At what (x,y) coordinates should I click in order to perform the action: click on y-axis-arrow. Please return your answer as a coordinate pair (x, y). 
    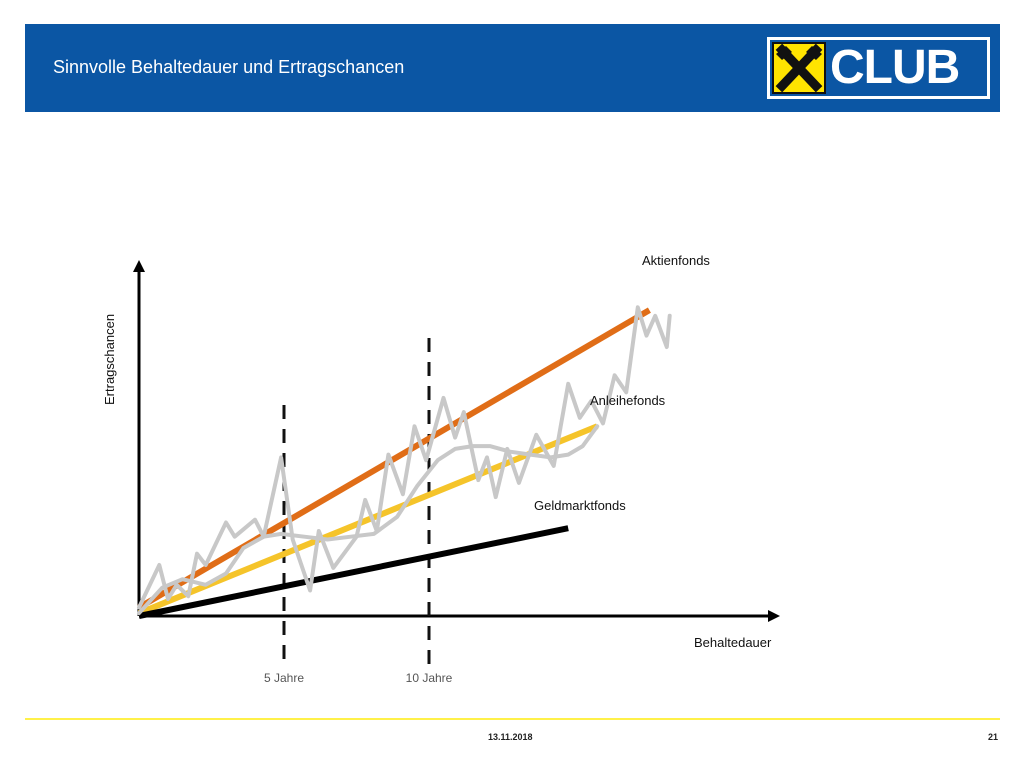
    Looking at the image, I should click on (139, 266).